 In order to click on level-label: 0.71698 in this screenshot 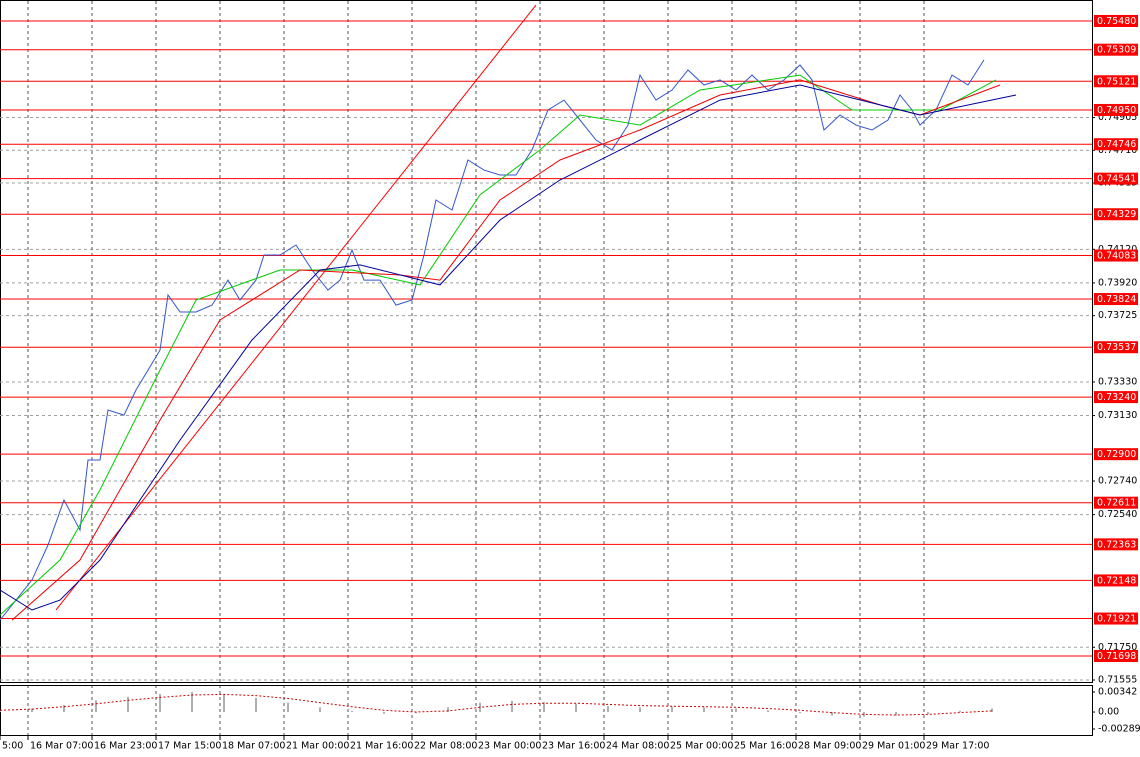, I will do `click(1116, 656)`.